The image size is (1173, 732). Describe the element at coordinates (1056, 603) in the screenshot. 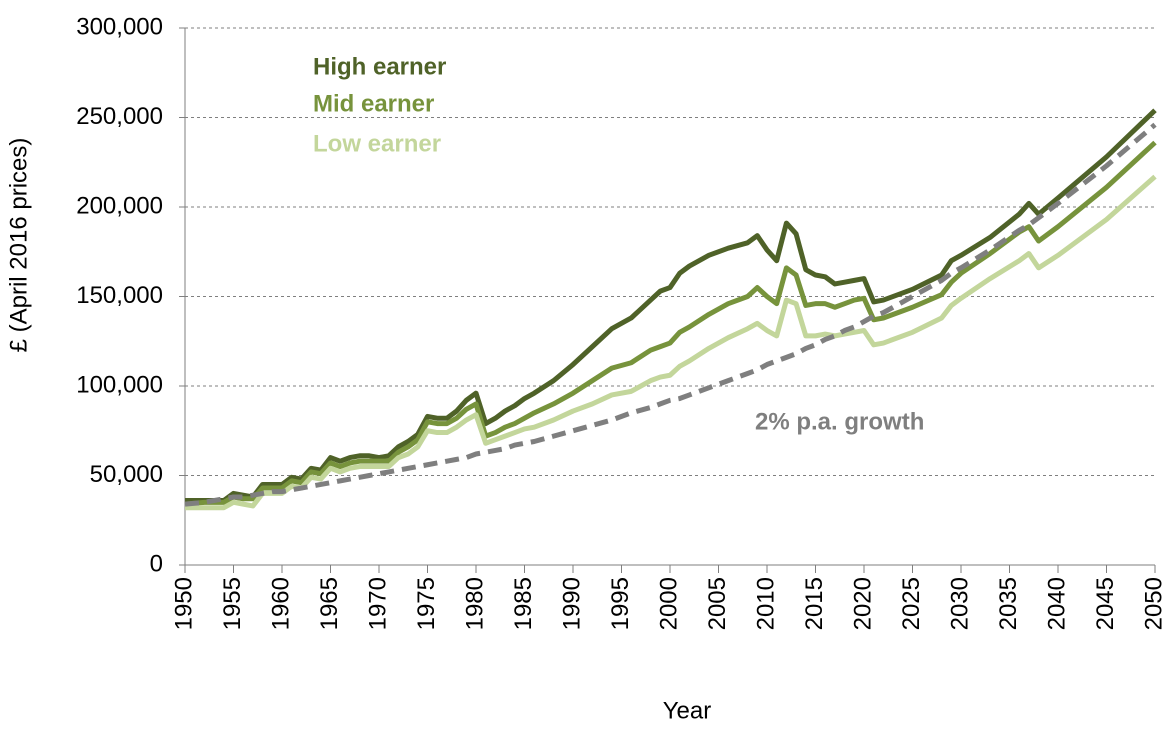

I see `x-tick-label: 2040` at that location.